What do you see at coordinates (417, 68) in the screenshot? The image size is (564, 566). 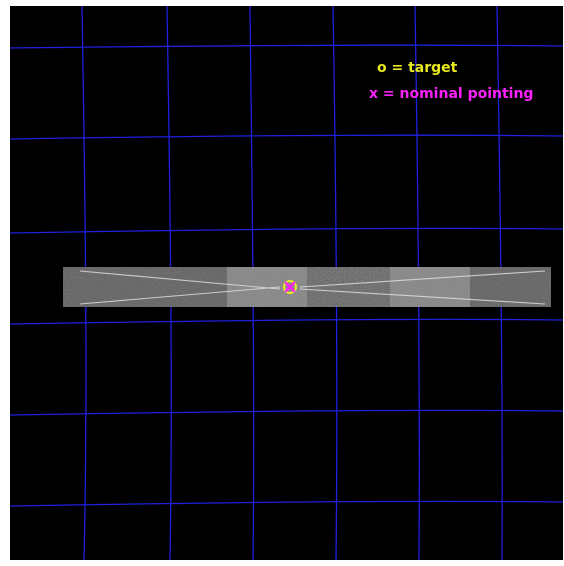 I see `legend-target-label: o = target` at bounding box center [417, 68].